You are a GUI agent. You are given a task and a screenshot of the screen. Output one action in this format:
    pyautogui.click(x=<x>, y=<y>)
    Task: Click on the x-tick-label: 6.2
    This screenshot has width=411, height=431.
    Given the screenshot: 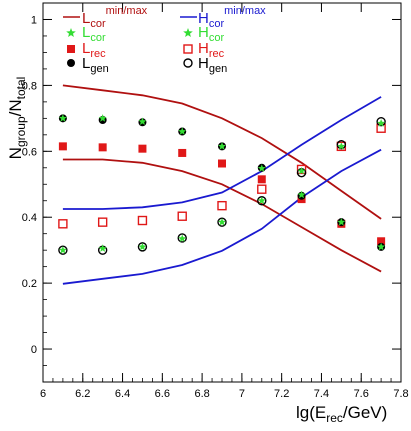 What is the action you would take?
    pyautogui.click(x=82, y=394)
    